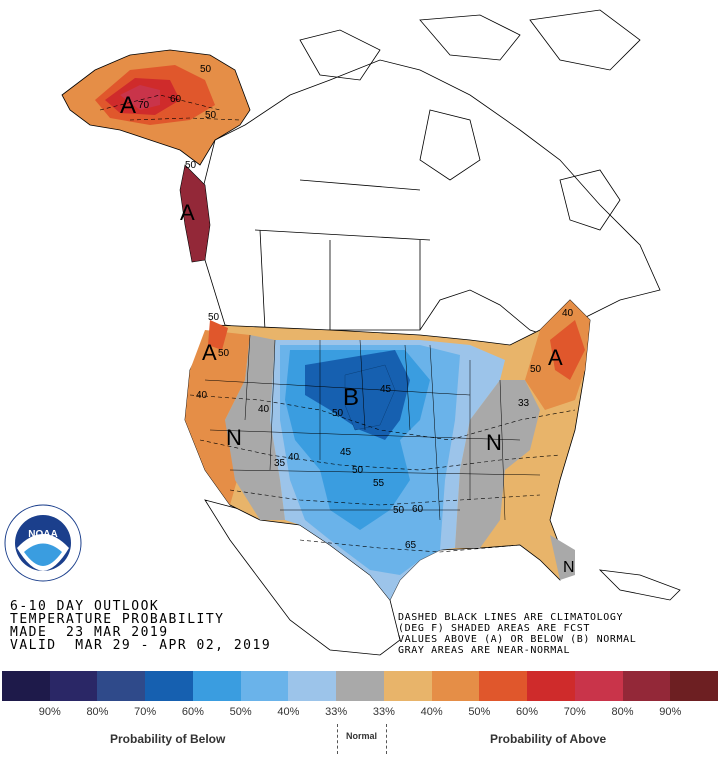 Image resolution: width=719 pixels, height=760 pixels. Describe the element at coordinates (141, 645) in the screenshot. I see `outlook-line-4: VALID MAR 29 - APR 02, 2019` at that location.